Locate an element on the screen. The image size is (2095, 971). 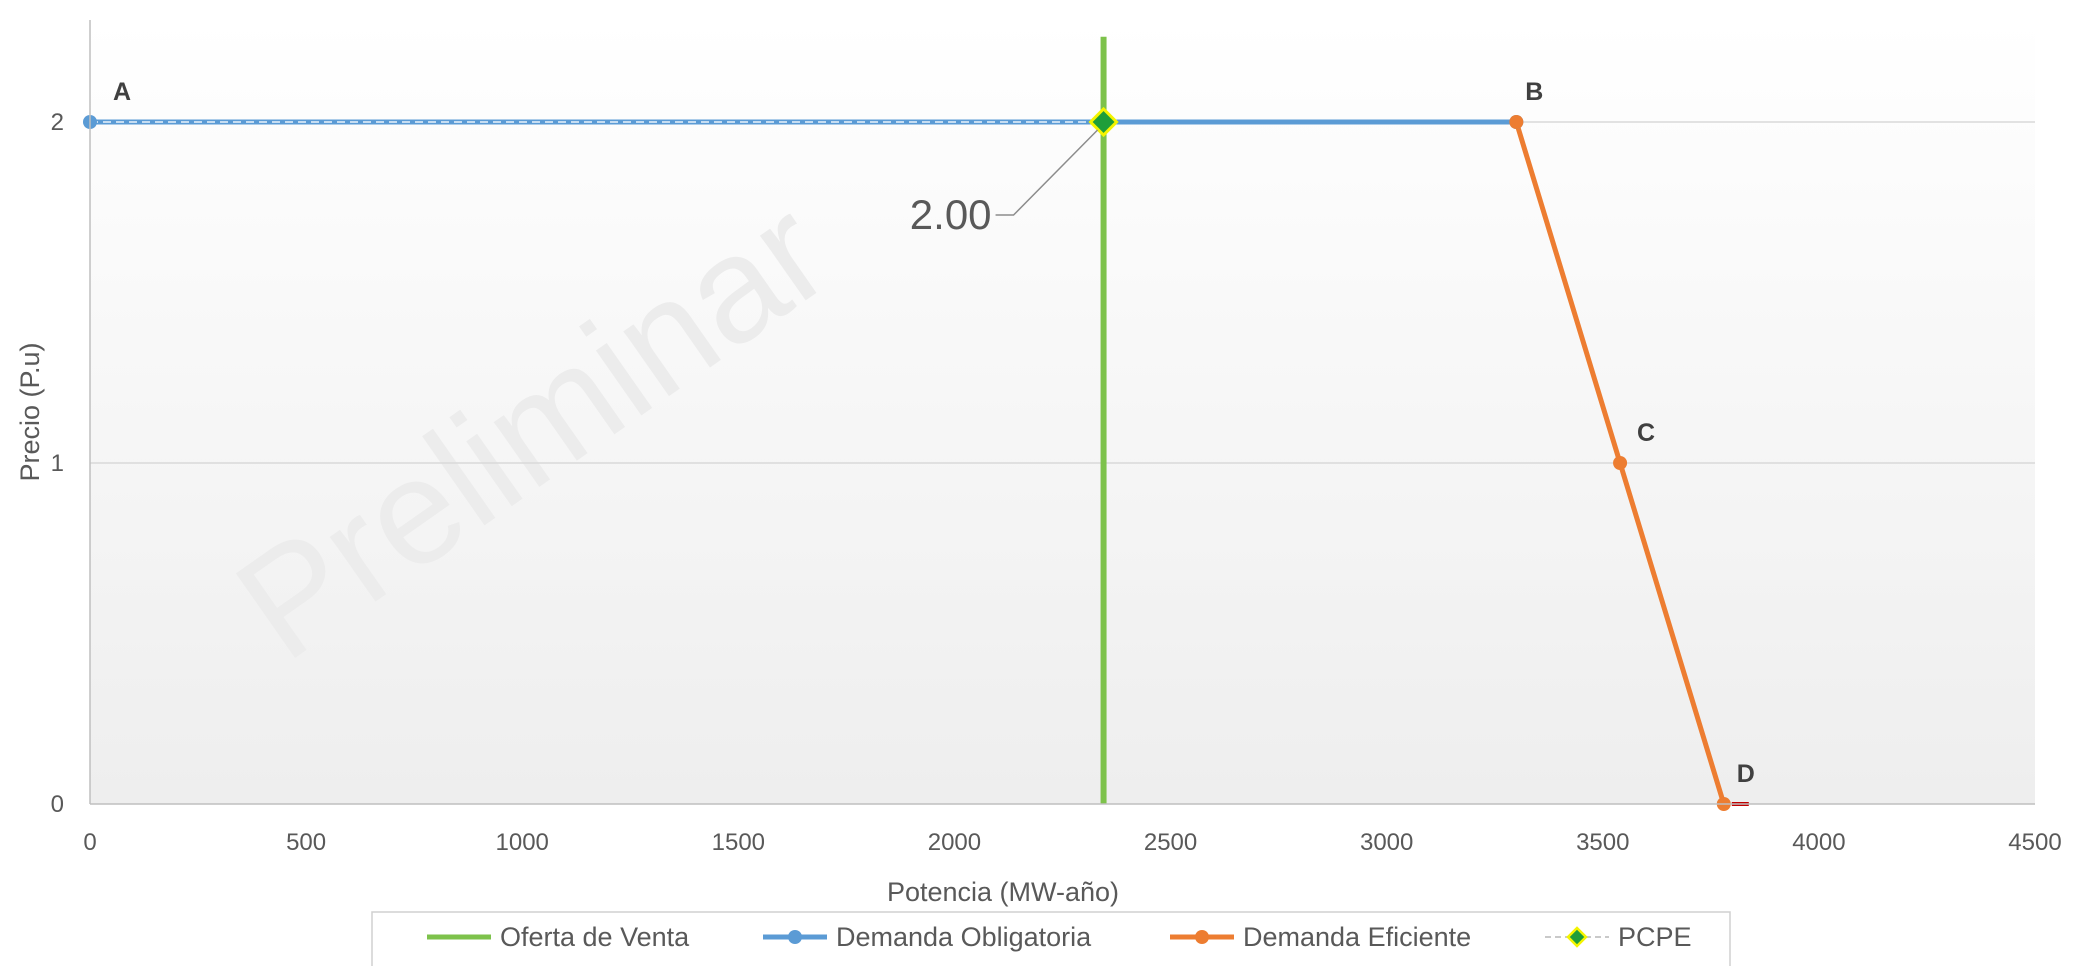
x-tick-label: 1500 is located at coordinates (738, 842).